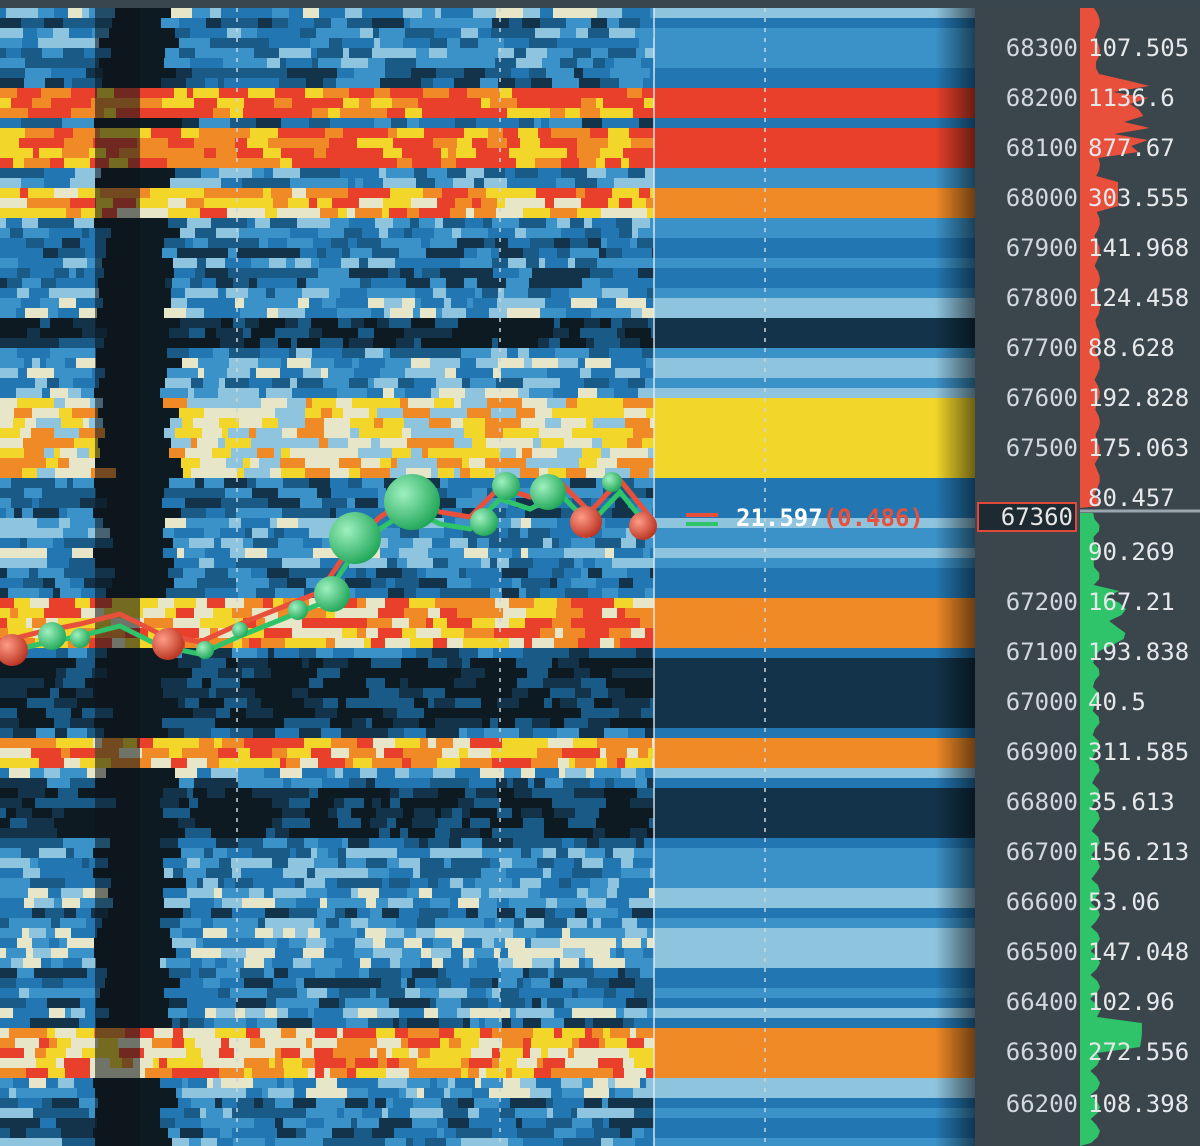 This screenshot has width=1200, height=1146. Describe the element at coordinates (1041, 1002) in the screenshot. I see `price-tick-66400: 66400` at that location.